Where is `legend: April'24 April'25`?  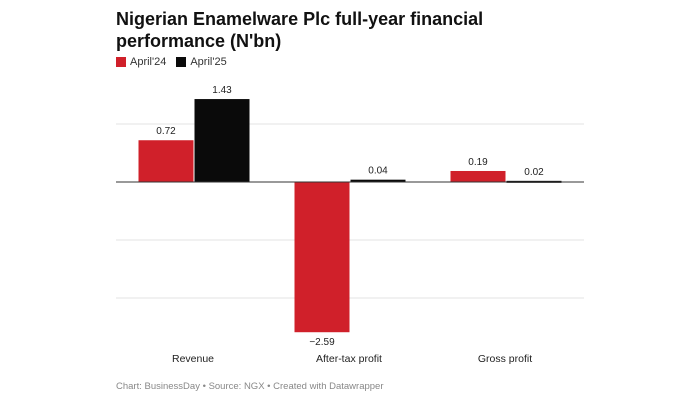
legend: April'24 April'25 is located at coordinates (171, 62).